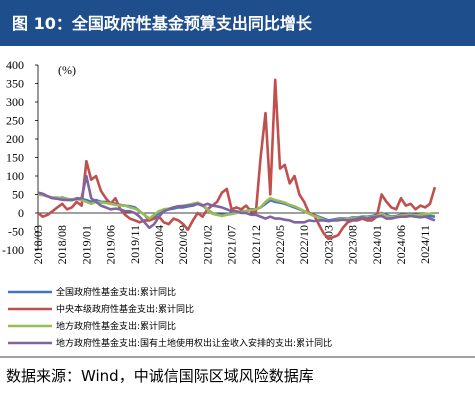 The height and width of the screenshot is (401, 475). Describe the element at coordinates (280, 244) in the screenshot. I see `x-tick-label: 2022/05` at that location.